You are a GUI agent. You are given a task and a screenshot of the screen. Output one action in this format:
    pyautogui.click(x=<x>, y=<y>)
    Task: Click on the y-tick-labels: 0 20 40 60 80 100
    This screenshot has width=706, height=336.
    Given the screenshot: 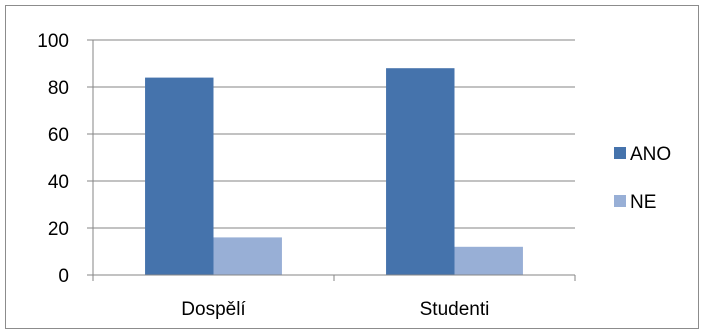 What is the action you would take?
    pyautogui.click(x=53, y=159)
    